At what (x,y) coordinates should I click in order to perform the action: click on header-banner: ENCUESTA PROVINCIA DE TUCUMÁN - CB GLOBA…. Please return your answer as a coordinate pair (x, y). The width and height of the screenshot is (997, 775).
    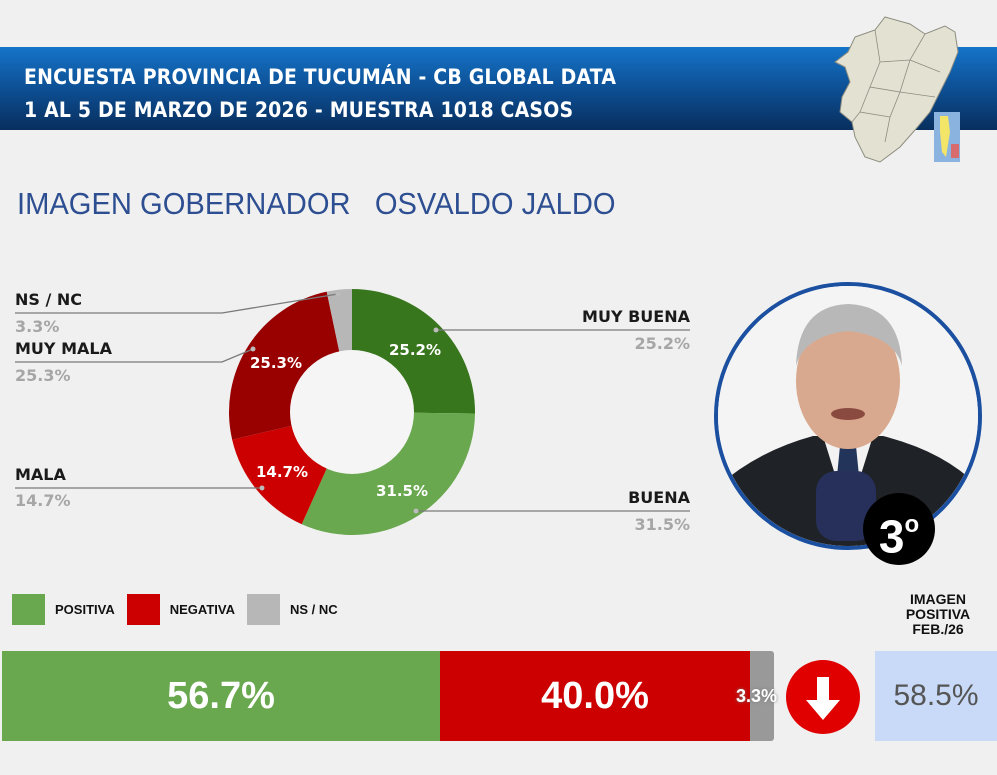
    Looking at the image, I should click on (498, 88).